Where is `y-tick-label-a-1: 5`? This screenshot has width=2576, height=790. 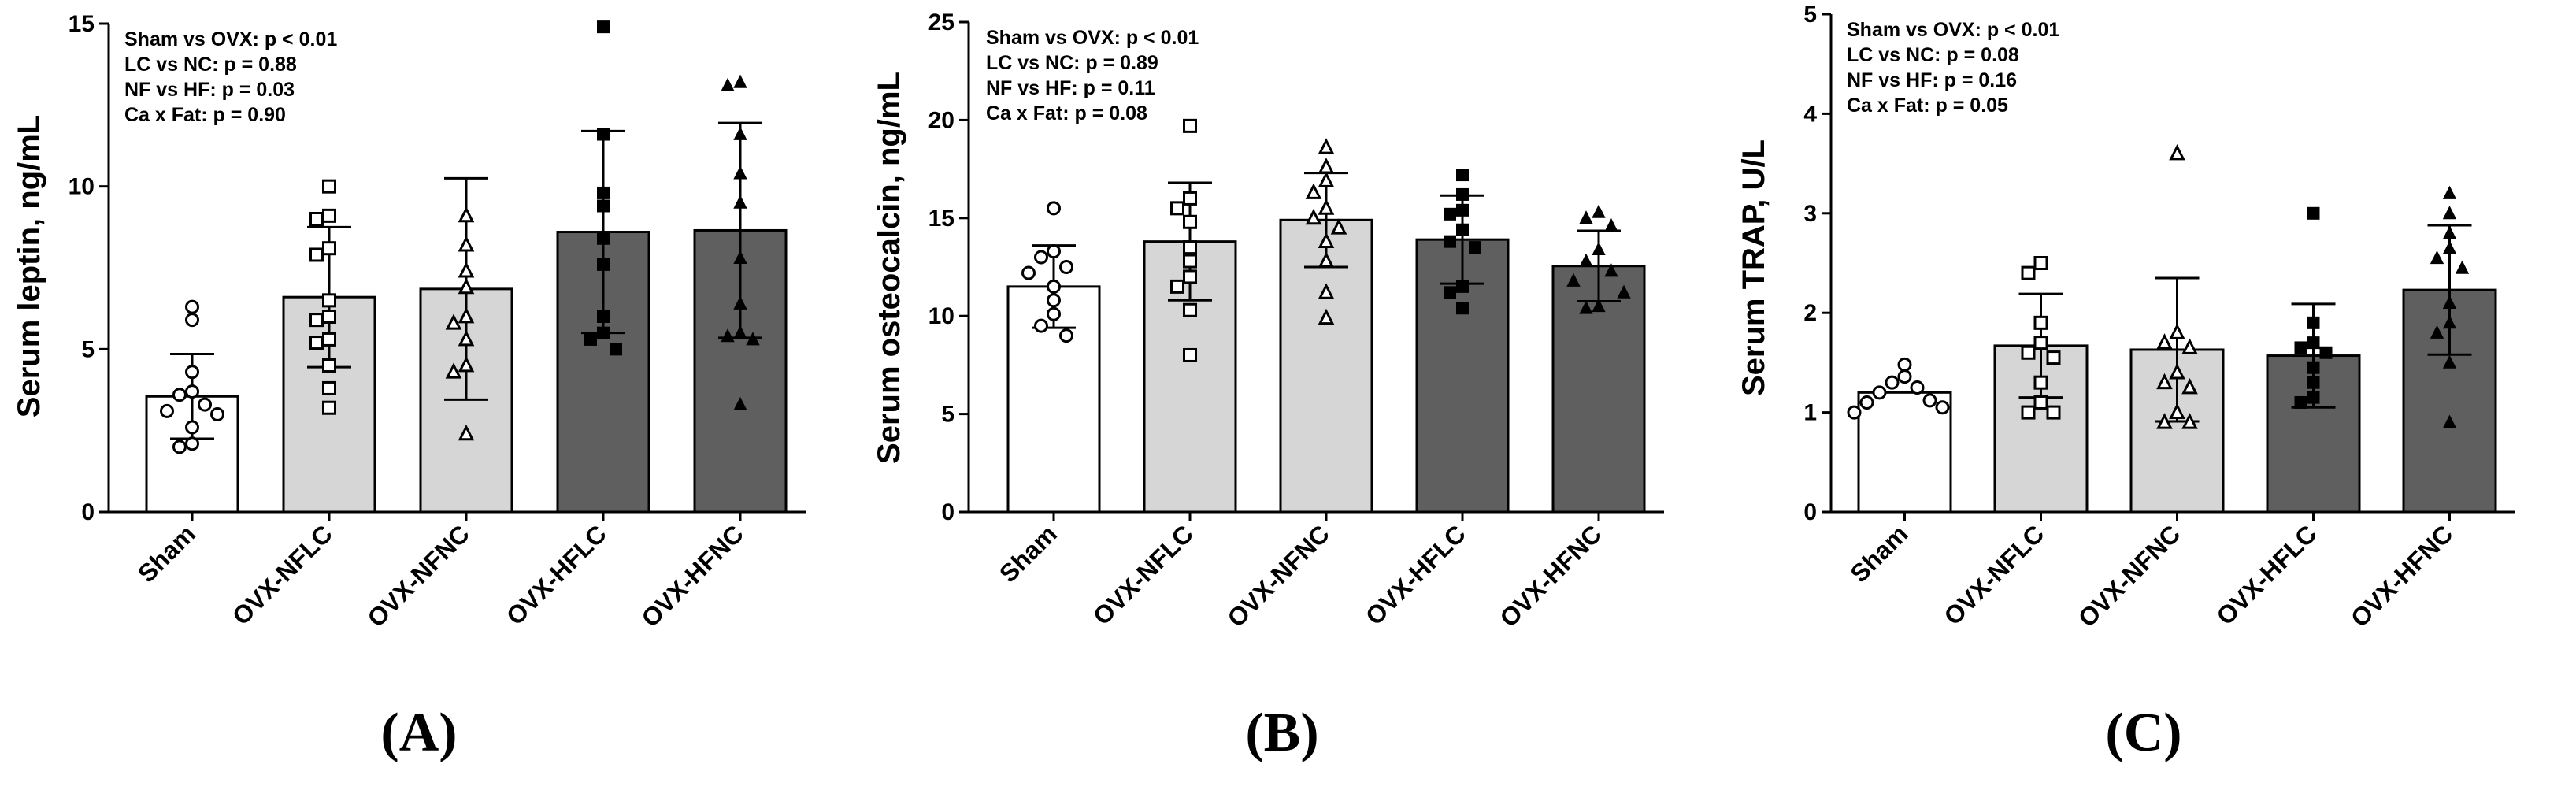
y-tick-label-a-1: 5 is located at coordinates (88, 349).